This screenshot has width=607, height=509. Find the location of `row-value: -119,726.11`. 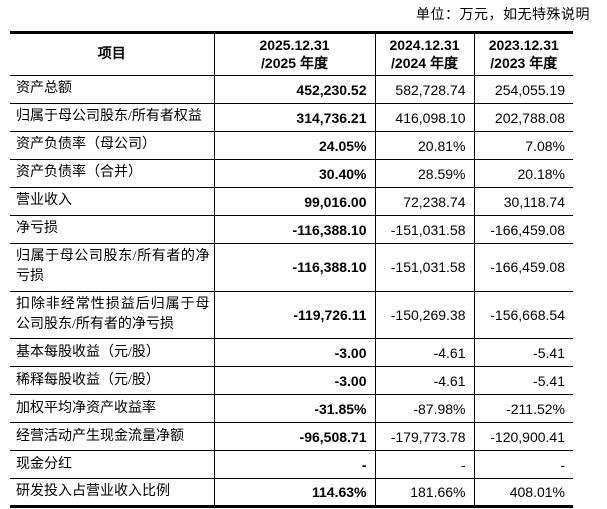

row-value: -119,726.11 is located at coordinates (294, 315).